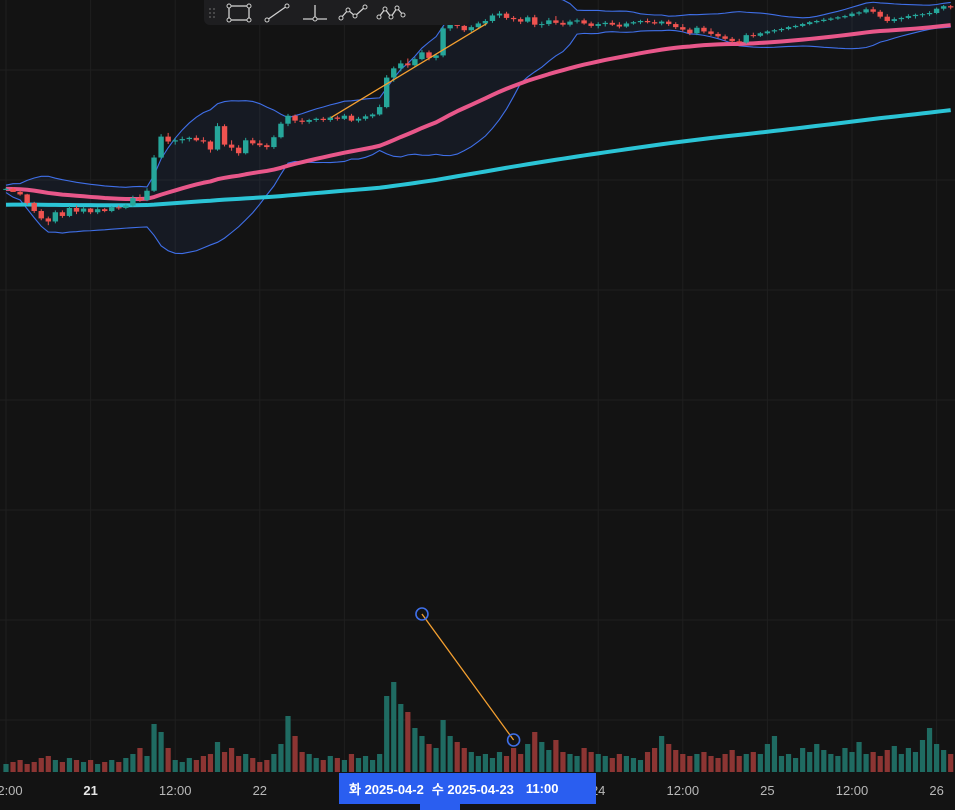 The height and width of the screenshot is (810, 955). What do you see at coordinates (852, 790) in the screenshot?
I see `time-axis-label: 12:00` at bounding box center [852, 790].